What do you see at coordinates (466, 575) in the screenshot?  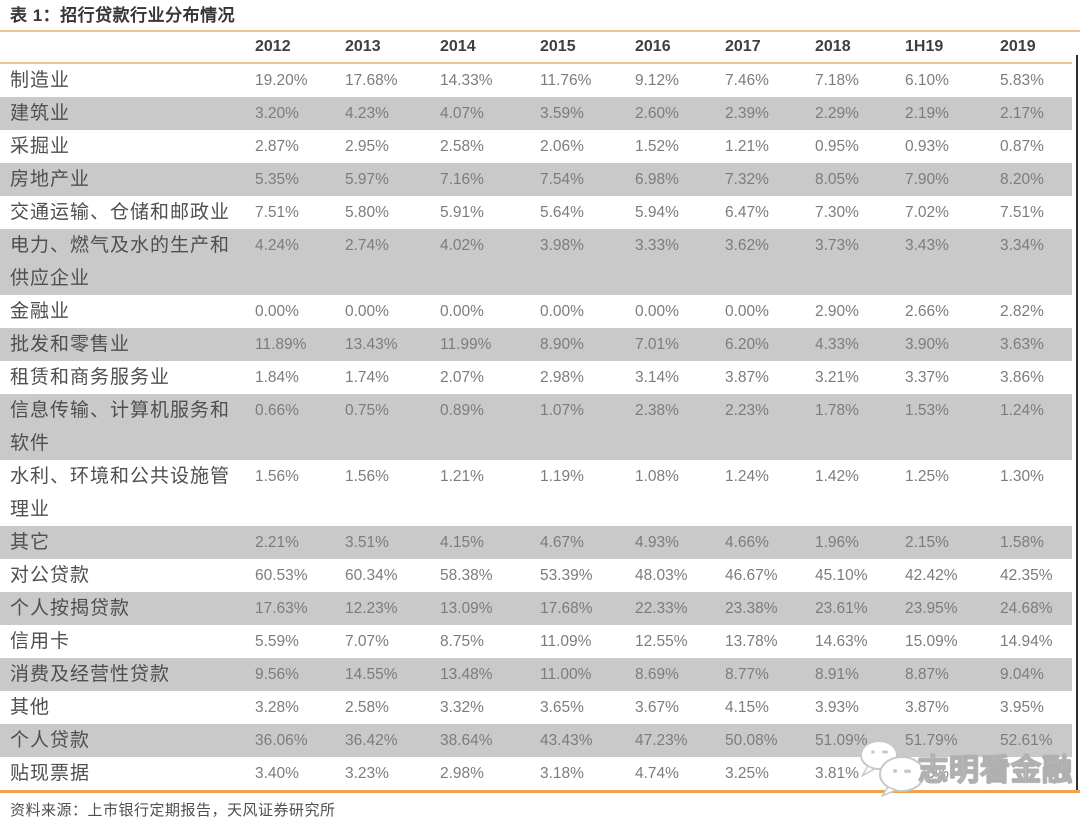 I see `cell-value: 58.38%` at bounding box center [466, 575].